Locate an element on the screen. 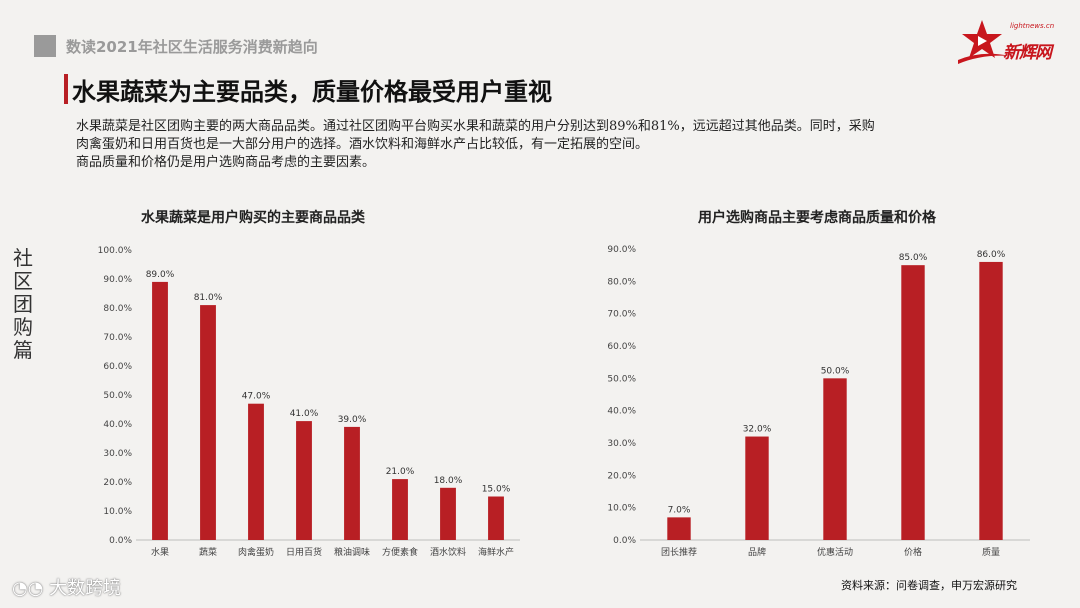  chart1-data-label: 81.0% is located at coordinates (208, 298).